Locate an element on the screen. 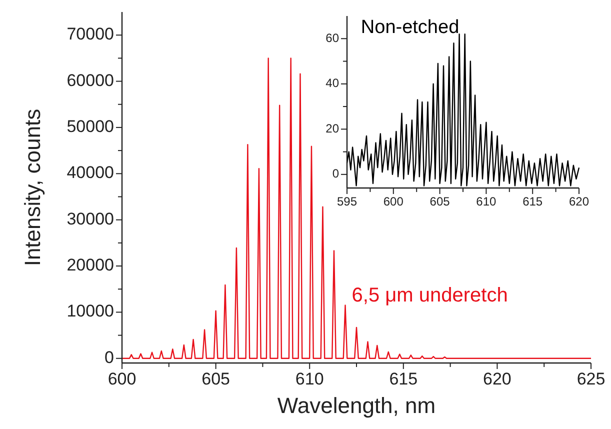 This screenshot has height=429, width=611. x-tick-label: 595 is located at coordinates (347, 201).